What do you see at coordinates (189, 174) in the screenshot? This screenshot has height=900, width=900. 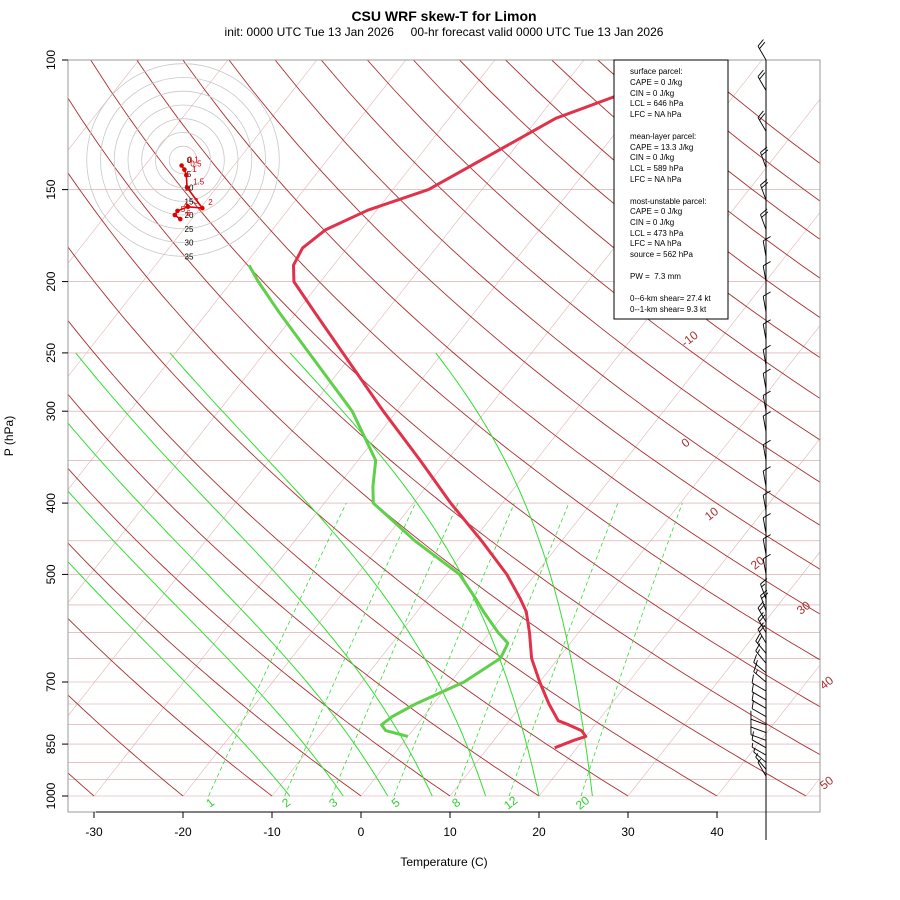 I see `hodograph-ring-label: 5` at bounding box center [189, 174].